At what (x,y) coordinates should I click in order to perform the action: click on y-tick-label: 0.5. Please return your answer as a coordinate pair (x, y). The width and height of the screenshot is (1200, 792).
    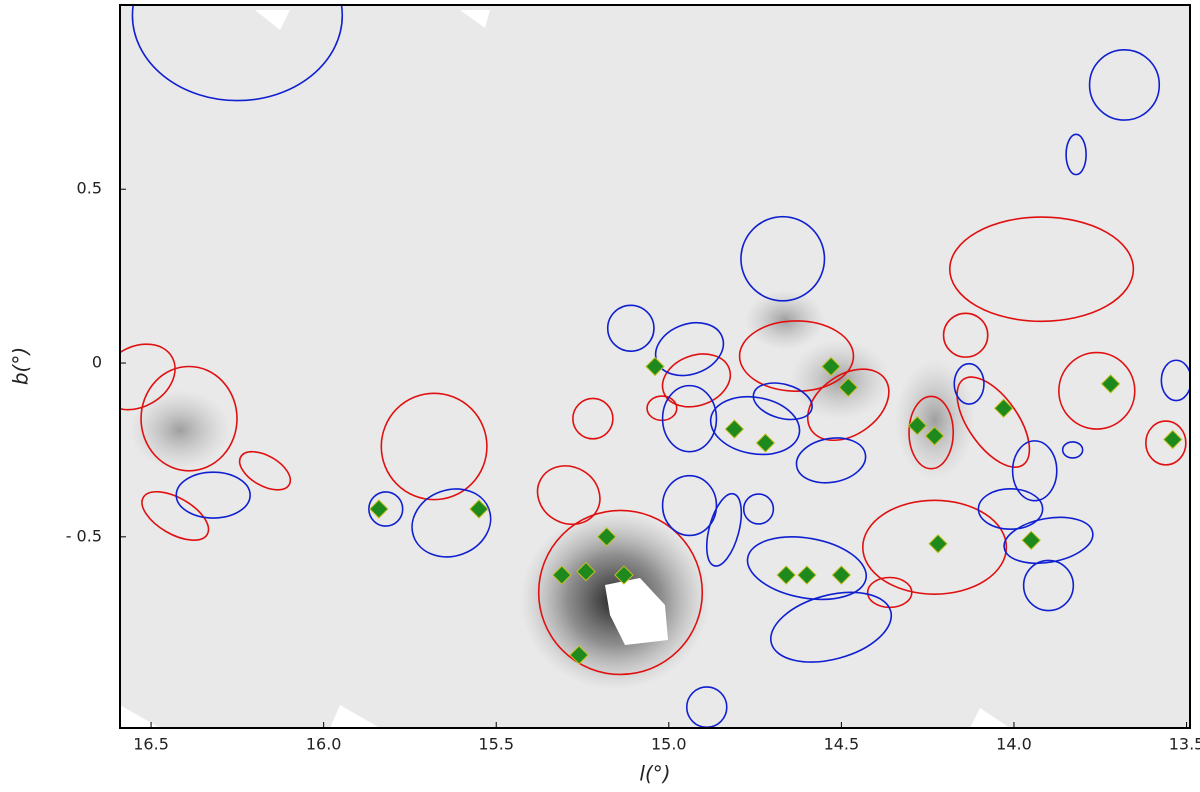
    Looking at the image, I should click on (89, 188).